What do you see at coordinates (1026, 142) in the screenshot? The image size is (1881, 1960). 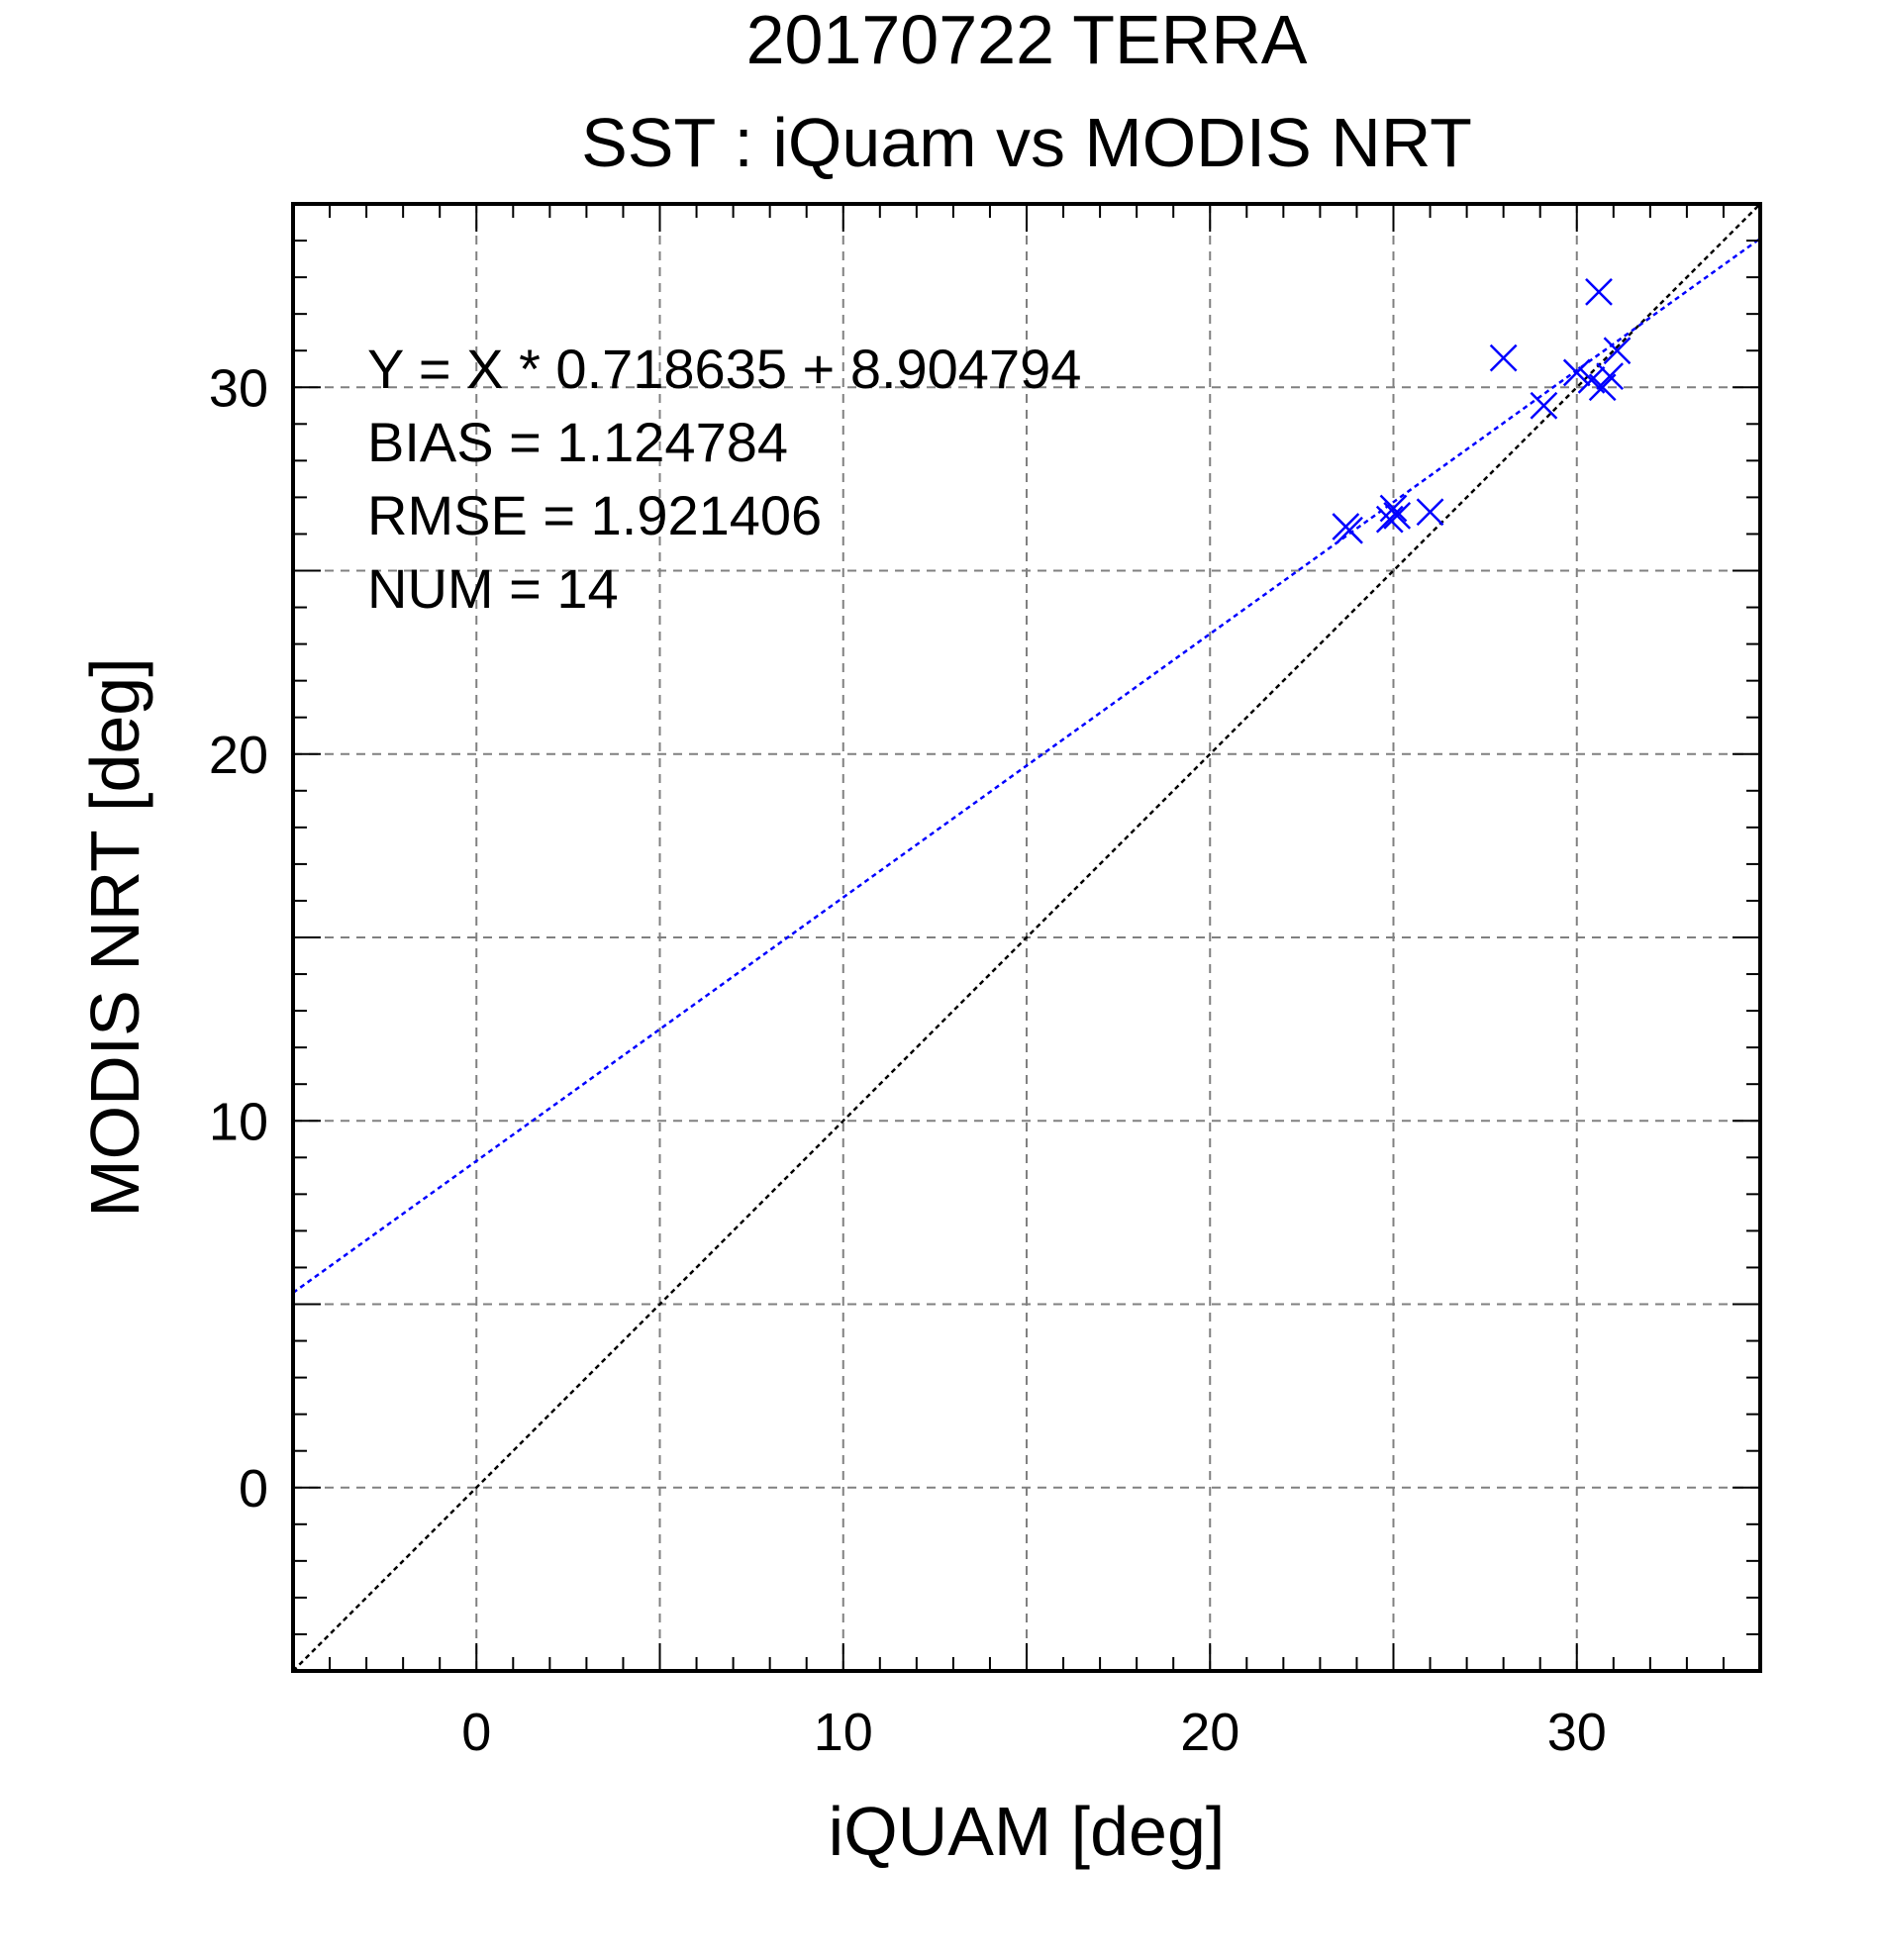 I see `chart-subtitle: SST : iQuam vs MODIS NRT` at bounding box center [1026, 142].